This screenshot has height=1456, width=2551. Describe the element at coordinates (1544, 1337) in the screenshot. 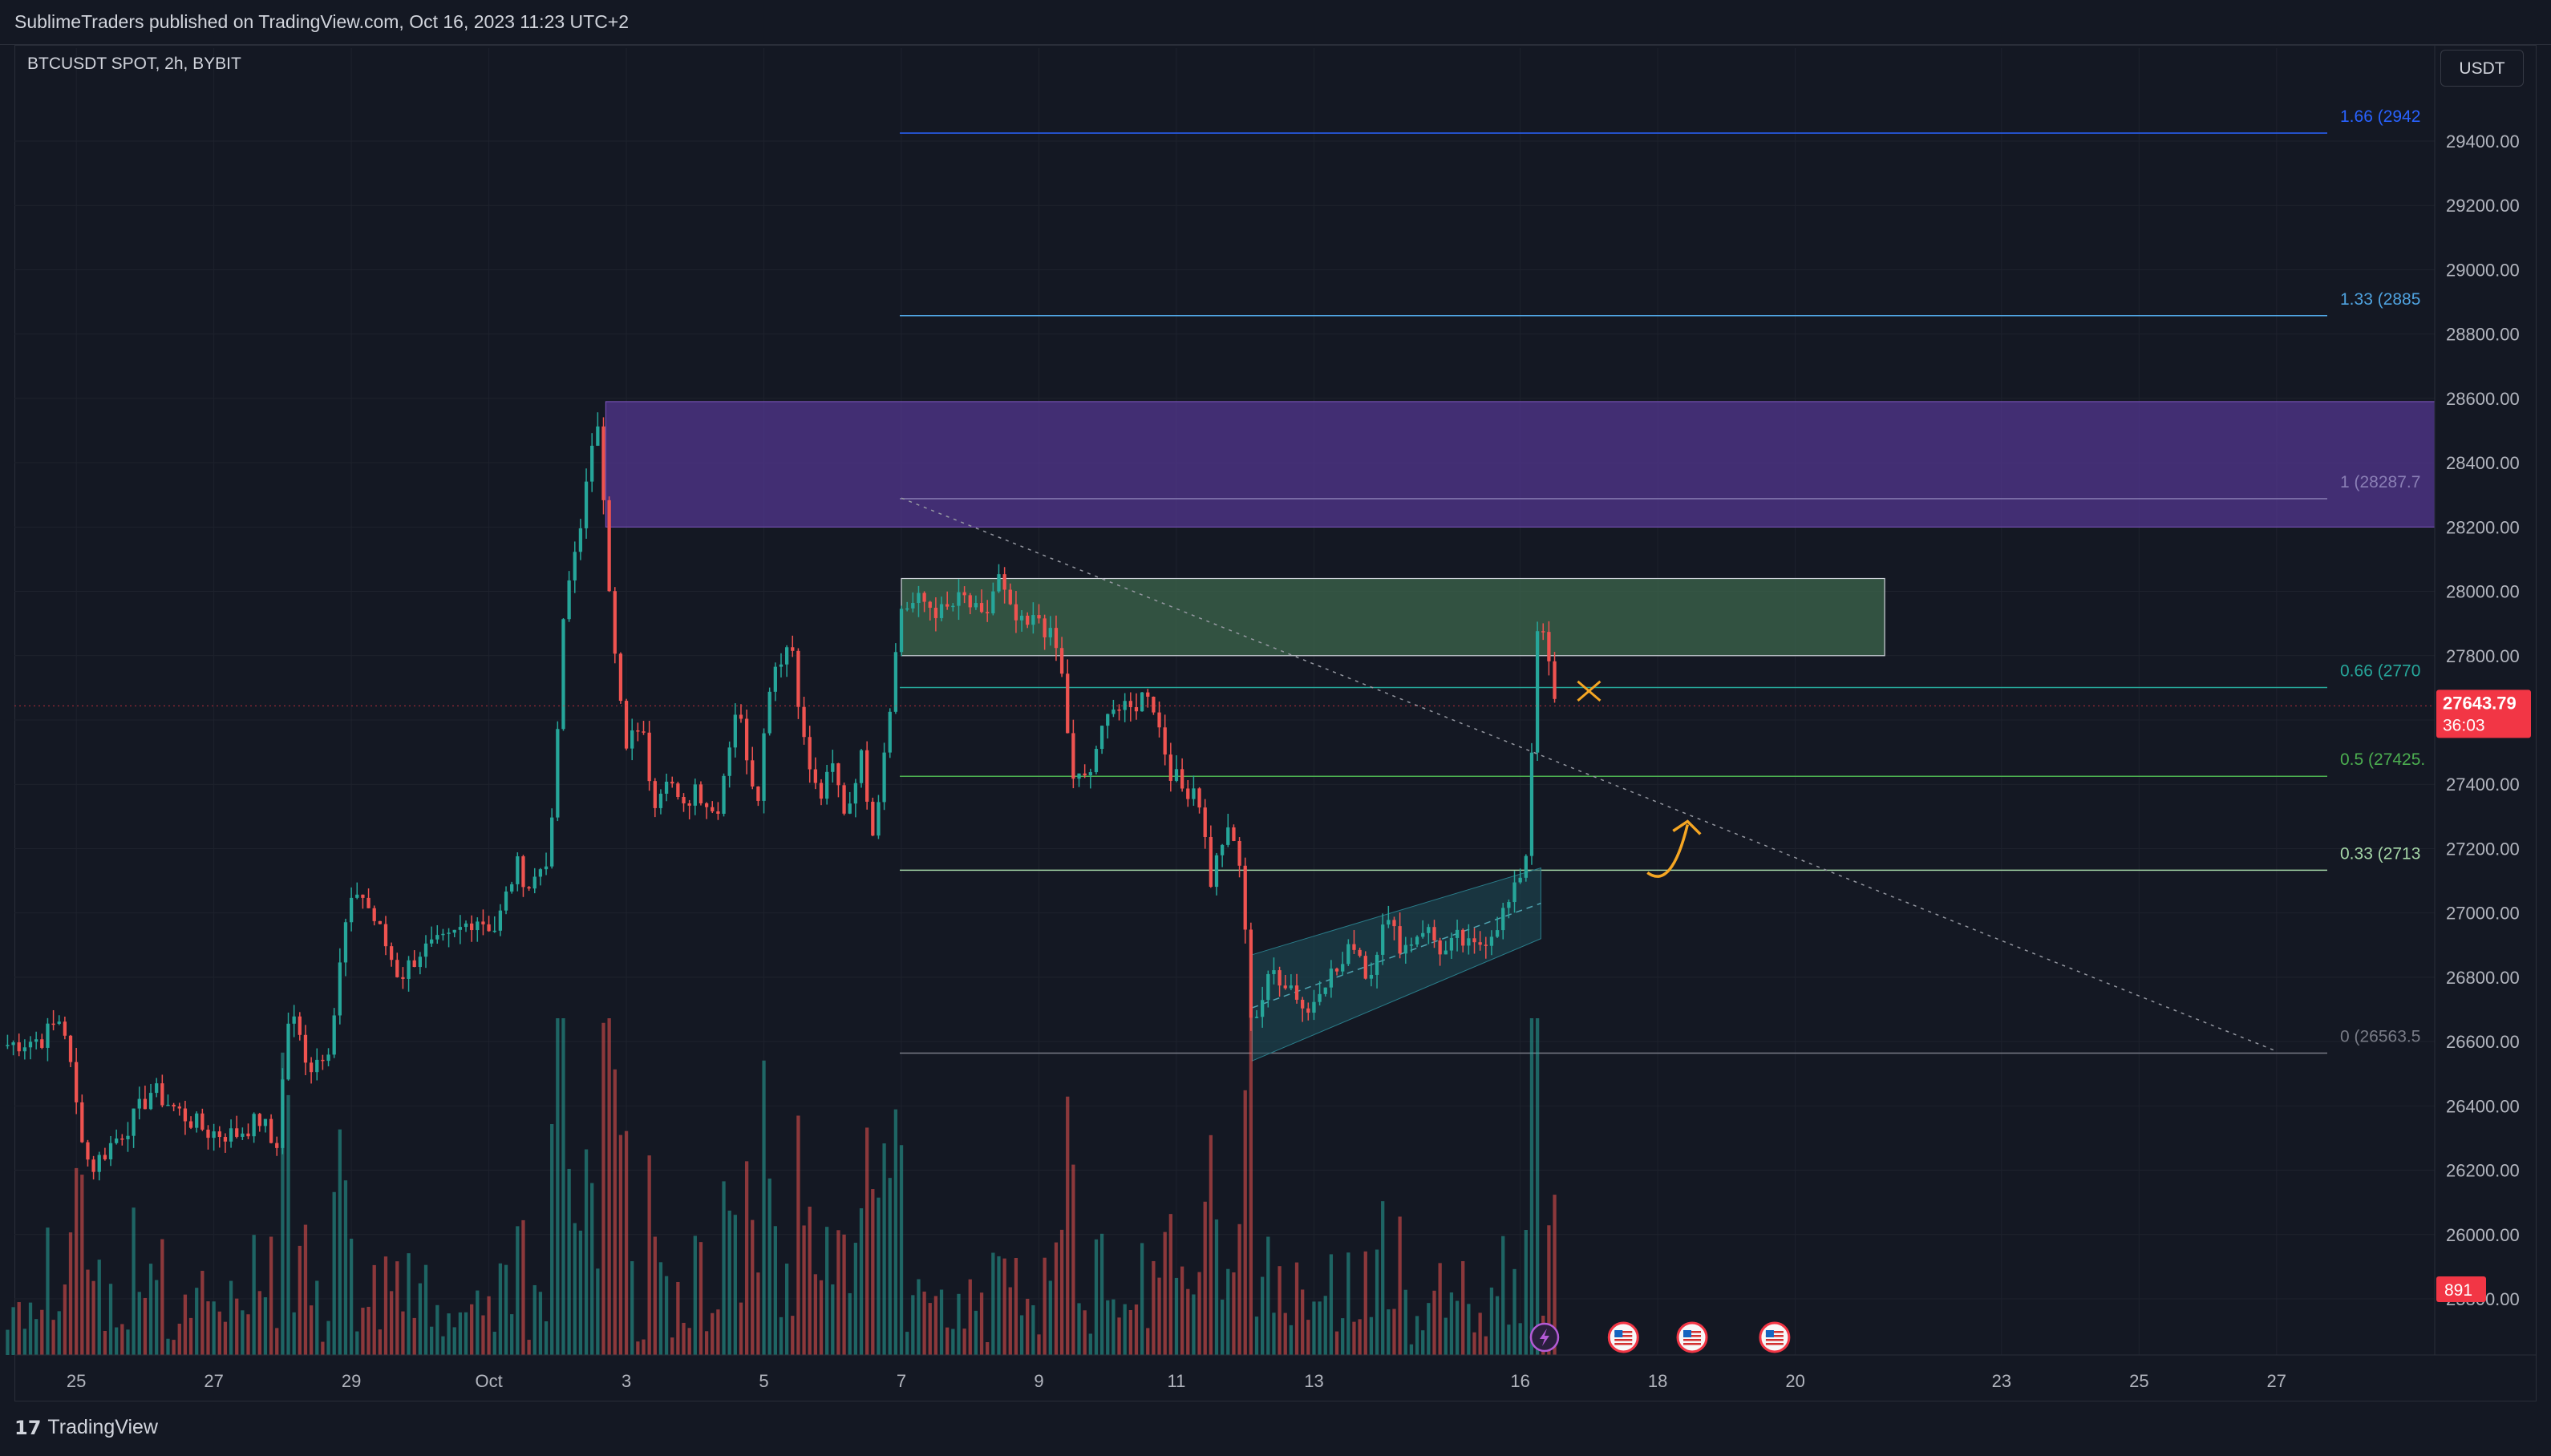

I see `earnings-event-icon` at that location.